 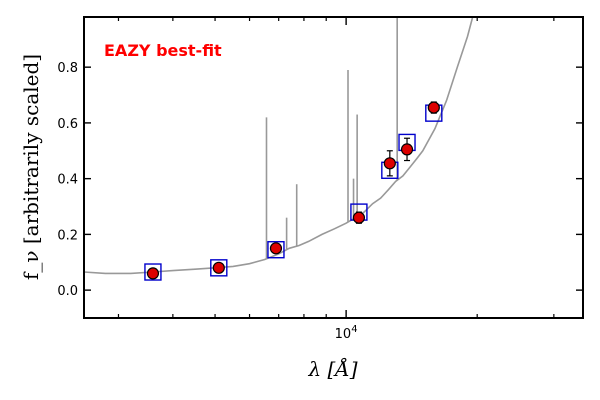 I want to click on y-axis-label: f_ν [arbitrarily scaled], so click(x=31, y=167).